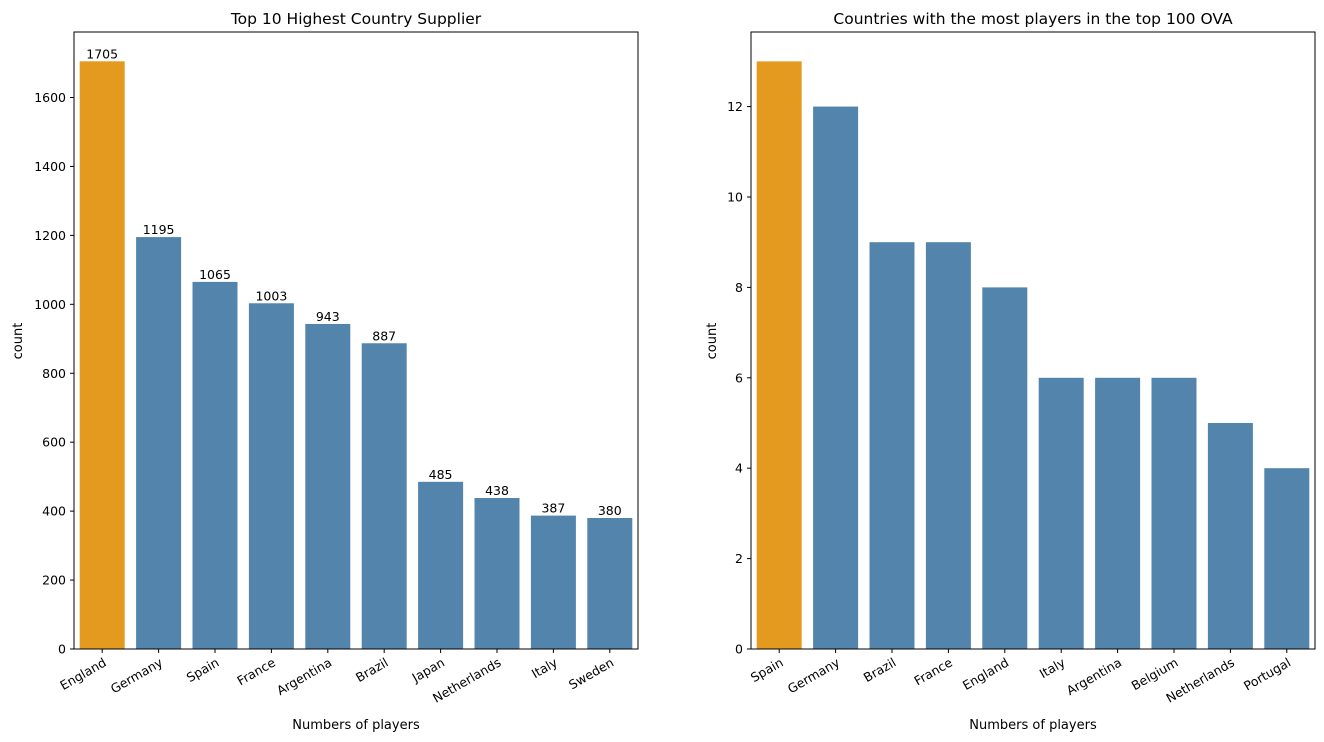 Image resolution: width=1324 pixels, height=742 pixels. Describe the element at coordinates (1287, 558) in the screenshot. I see `bar-portugal` at that location.